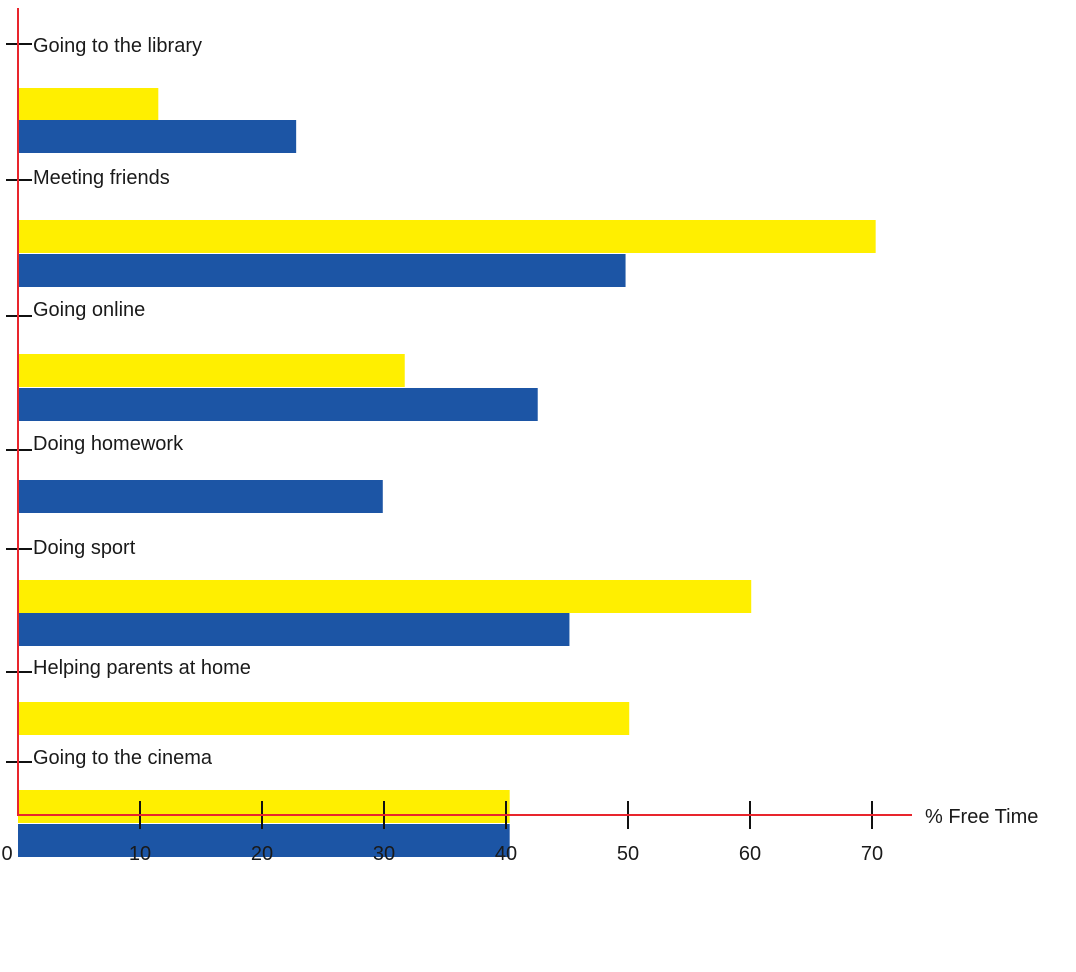 The width and height of the screenshot is (1076, 972). What do you see at coordinates (108, 444) in the screenshot?
I see `category-label-3: Doing homework` at bounding box center [108, 444].